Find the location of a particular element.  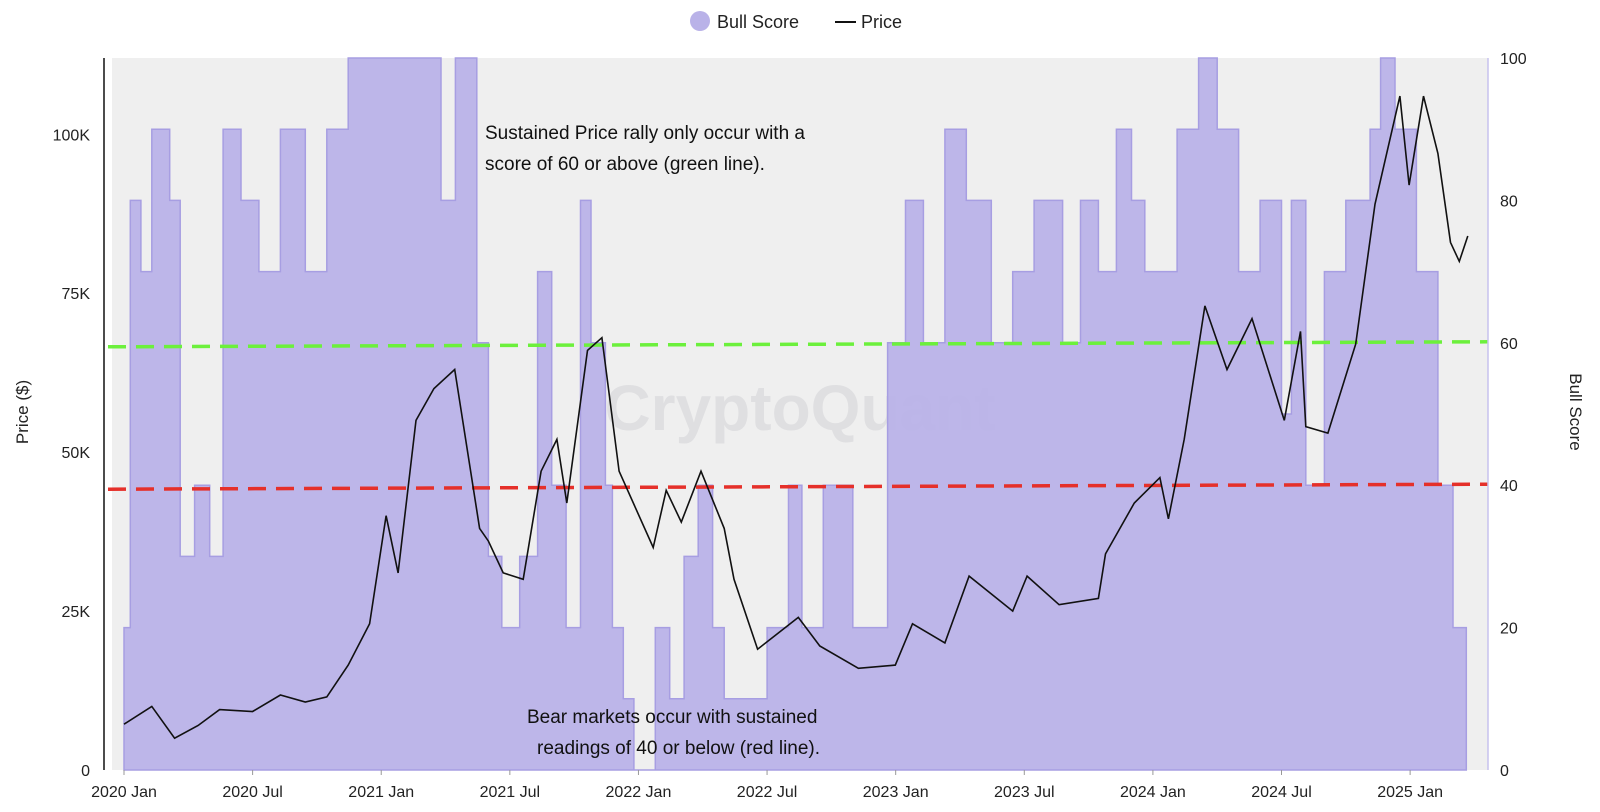

x-tick-label: 2024 Jan is located at coordinates (1153, 792).